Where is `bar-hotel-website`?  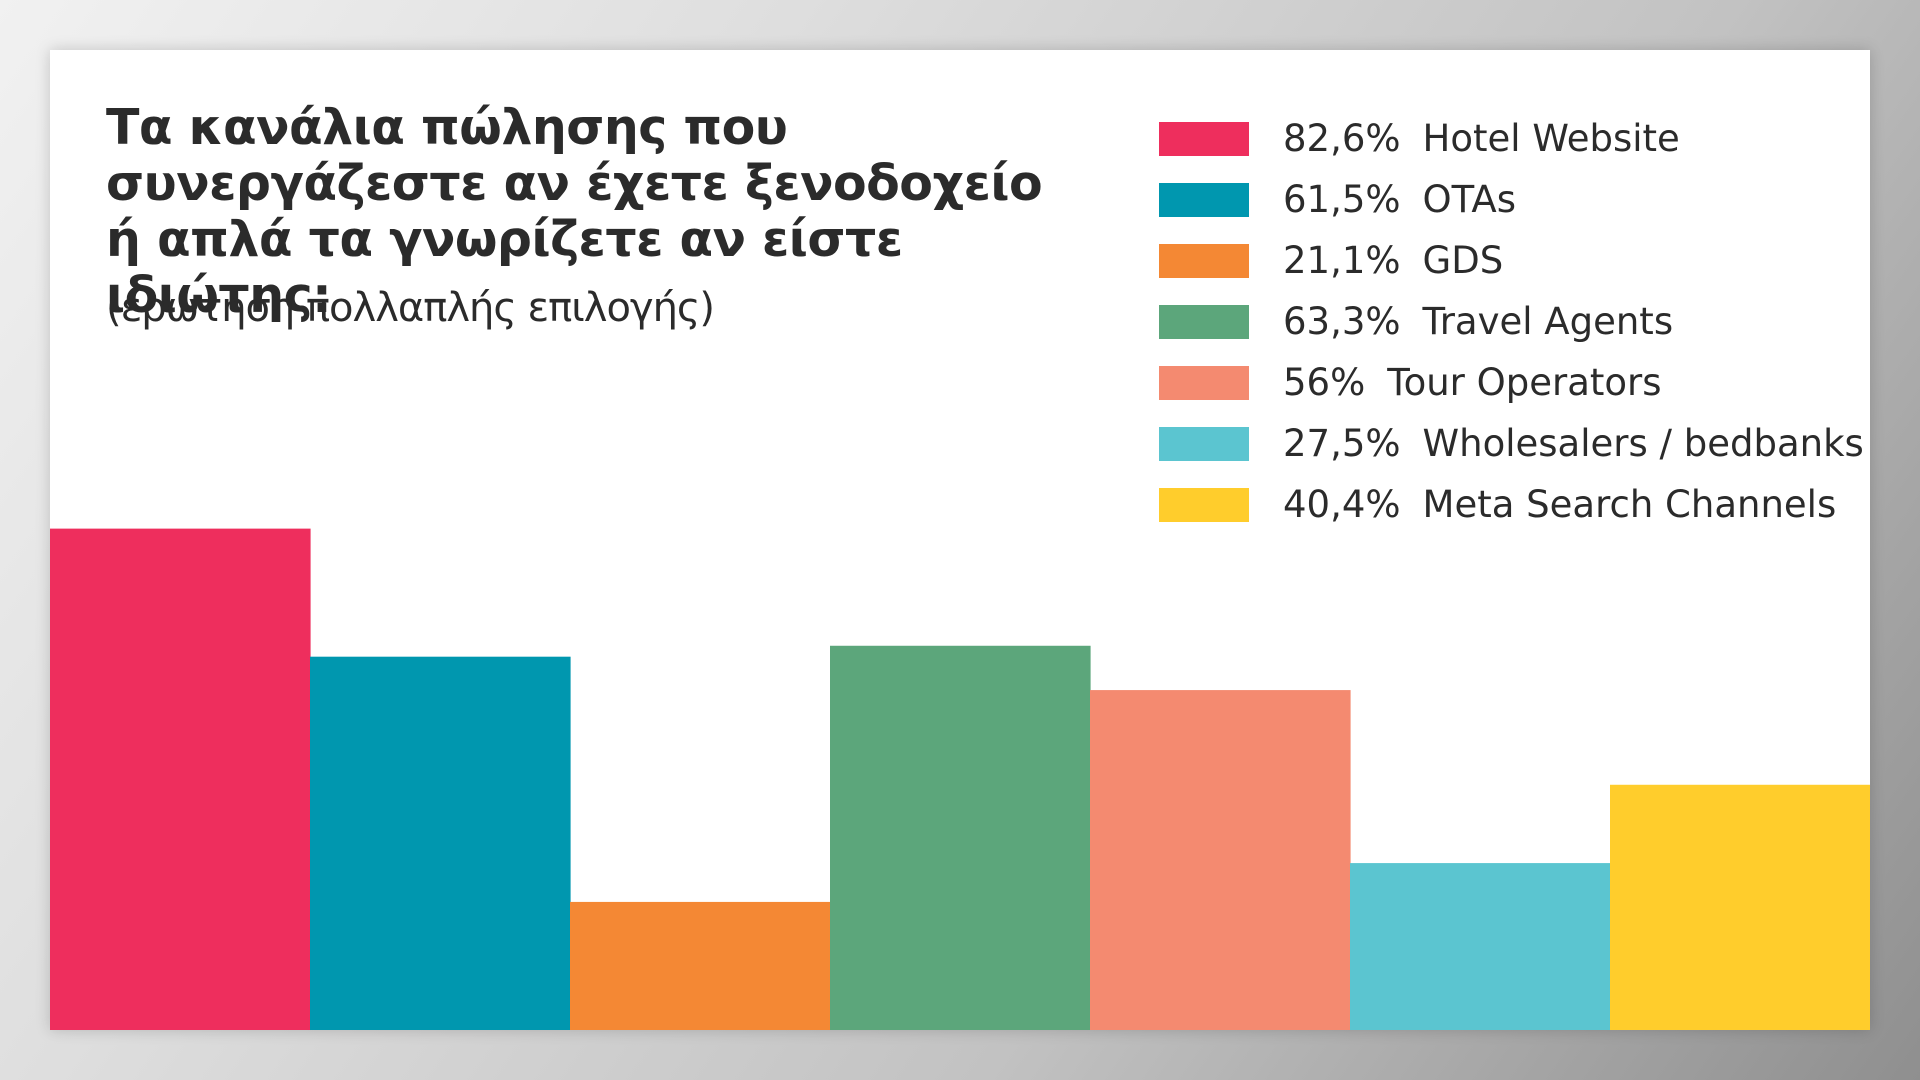
bar-hotel-website is located at coordinates (180, 779).